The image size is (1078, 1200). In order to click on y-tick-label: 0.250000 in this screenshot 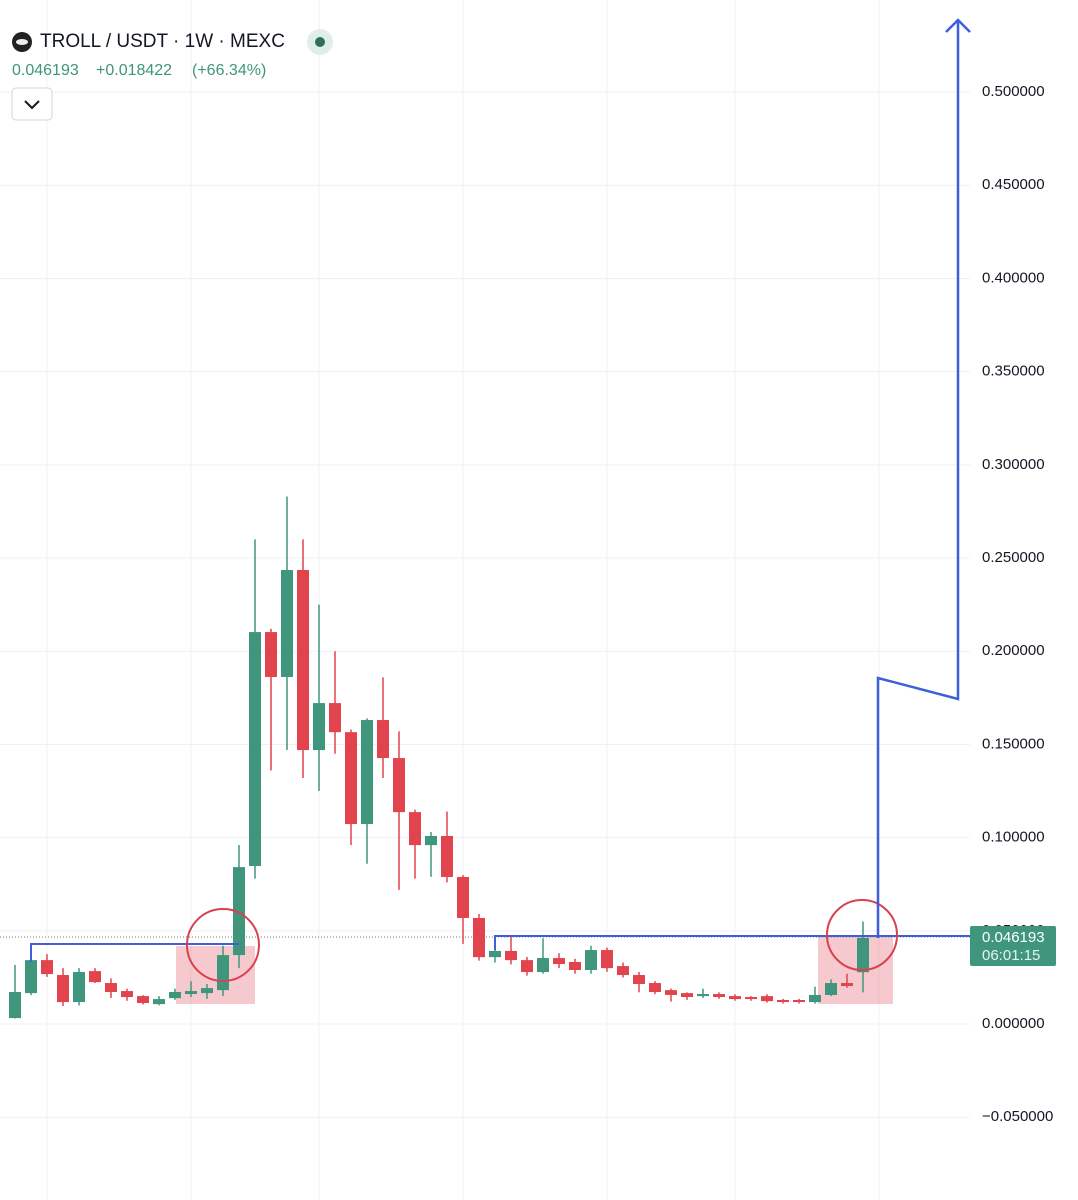, I will do `click(1013, 557)`.